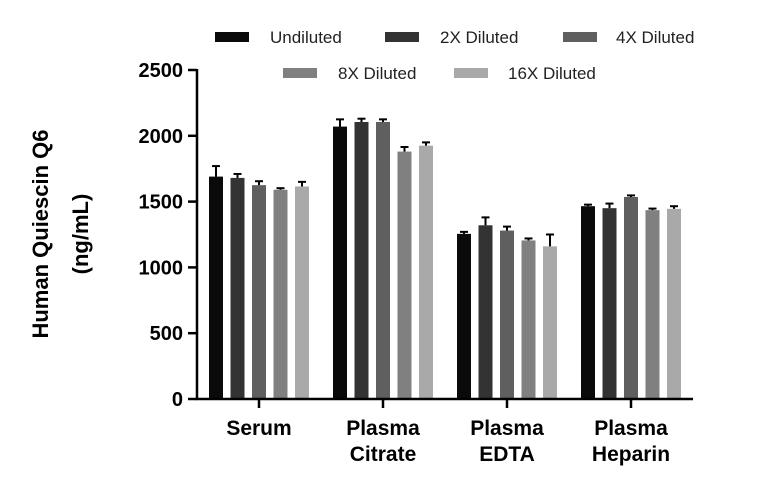 The height and width of the screenshot is (494, 768). I want to click on category-label-1-1: Citrate, so click(383, 454).